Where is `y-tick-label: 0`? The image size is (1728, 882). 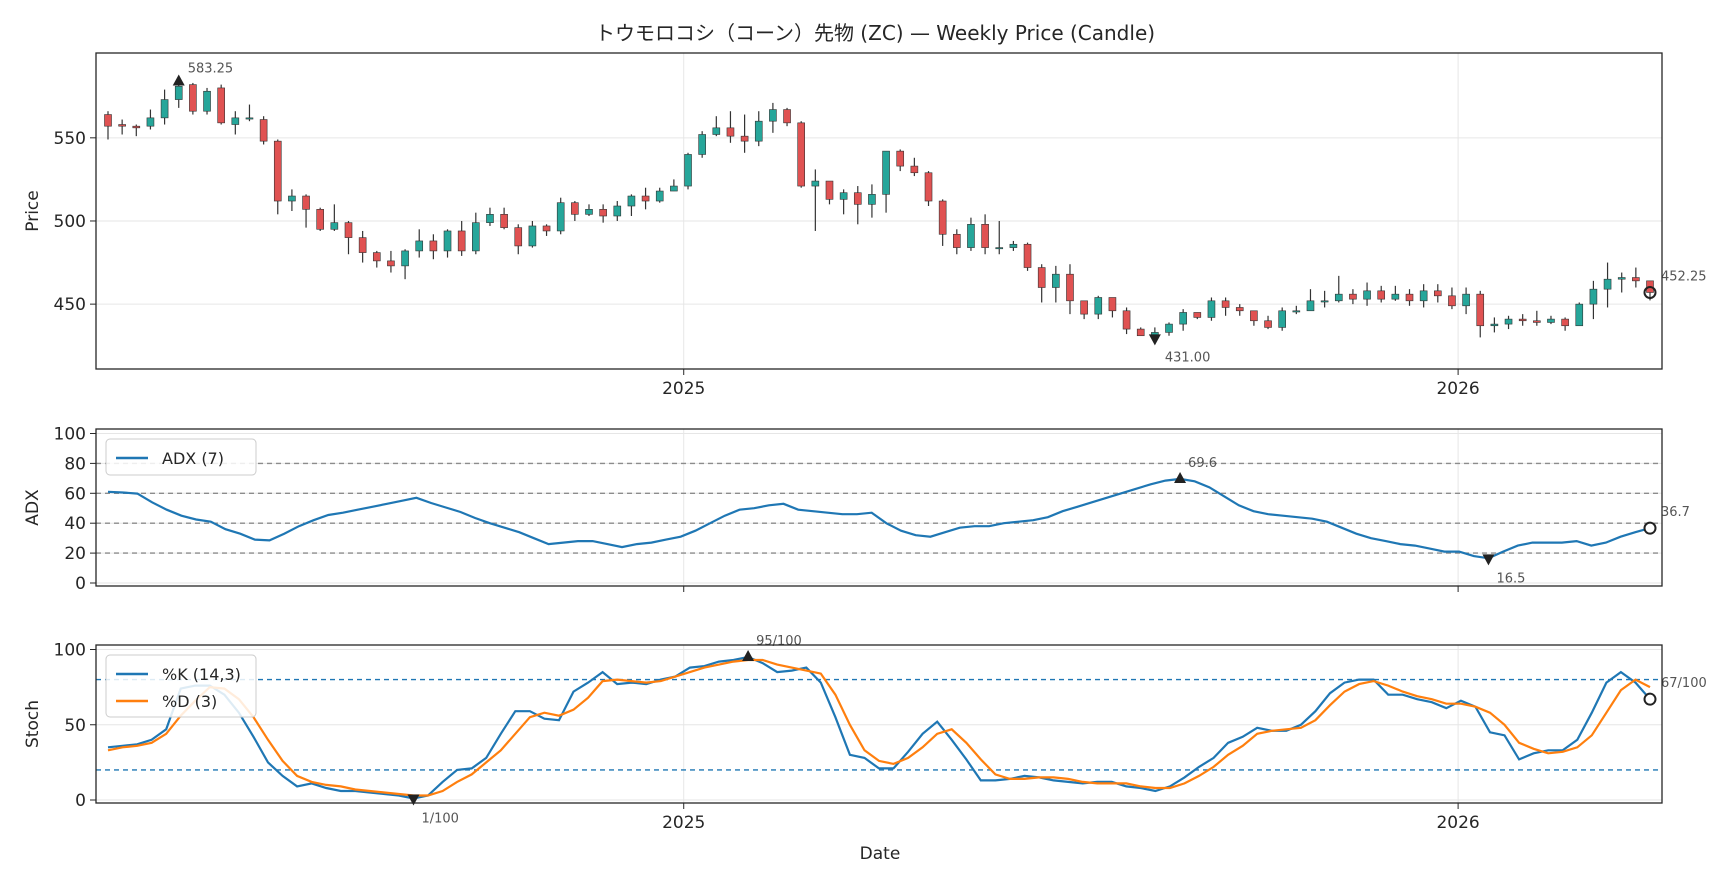
y-tick-label: 0 is located at coordinates (80, 584).